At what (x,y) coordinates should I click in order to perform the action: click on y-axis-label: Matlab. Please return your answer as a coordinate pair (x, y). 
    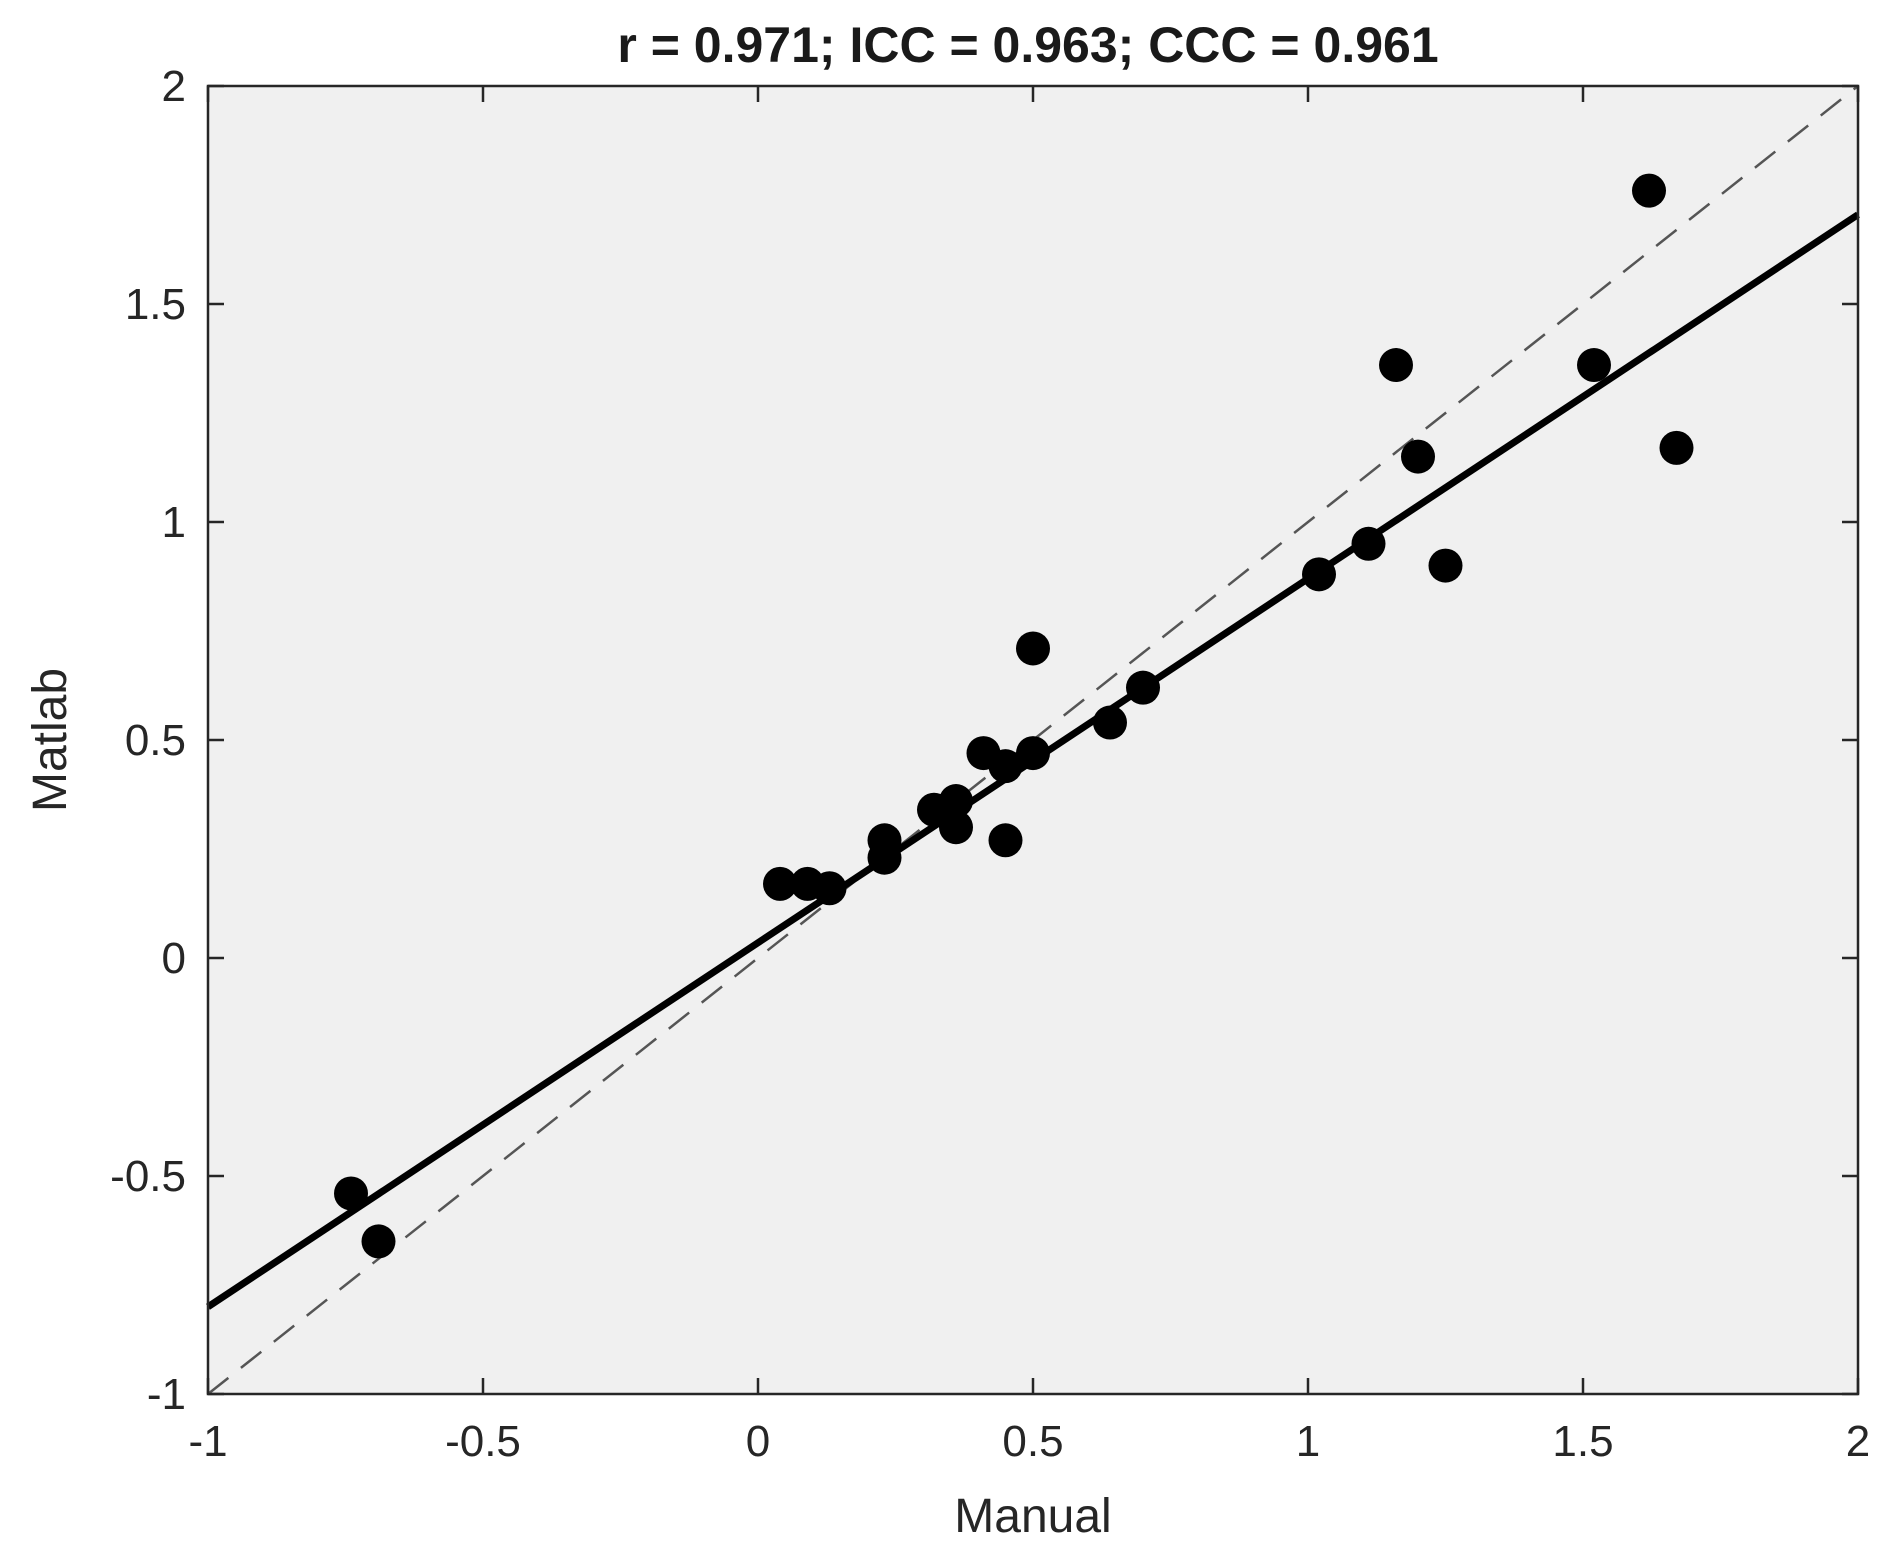
    Looking at the image, I should click on (50, 740).